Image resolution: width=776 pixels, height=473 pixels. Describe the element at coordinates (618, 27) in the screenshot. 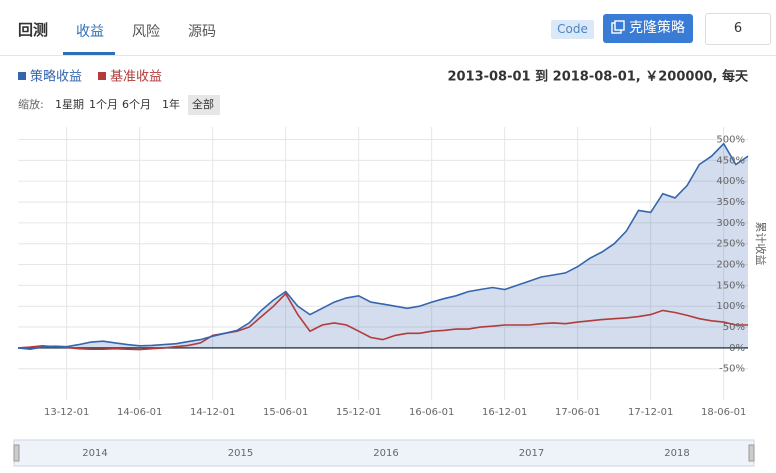

I see `copy-icon` at that location.